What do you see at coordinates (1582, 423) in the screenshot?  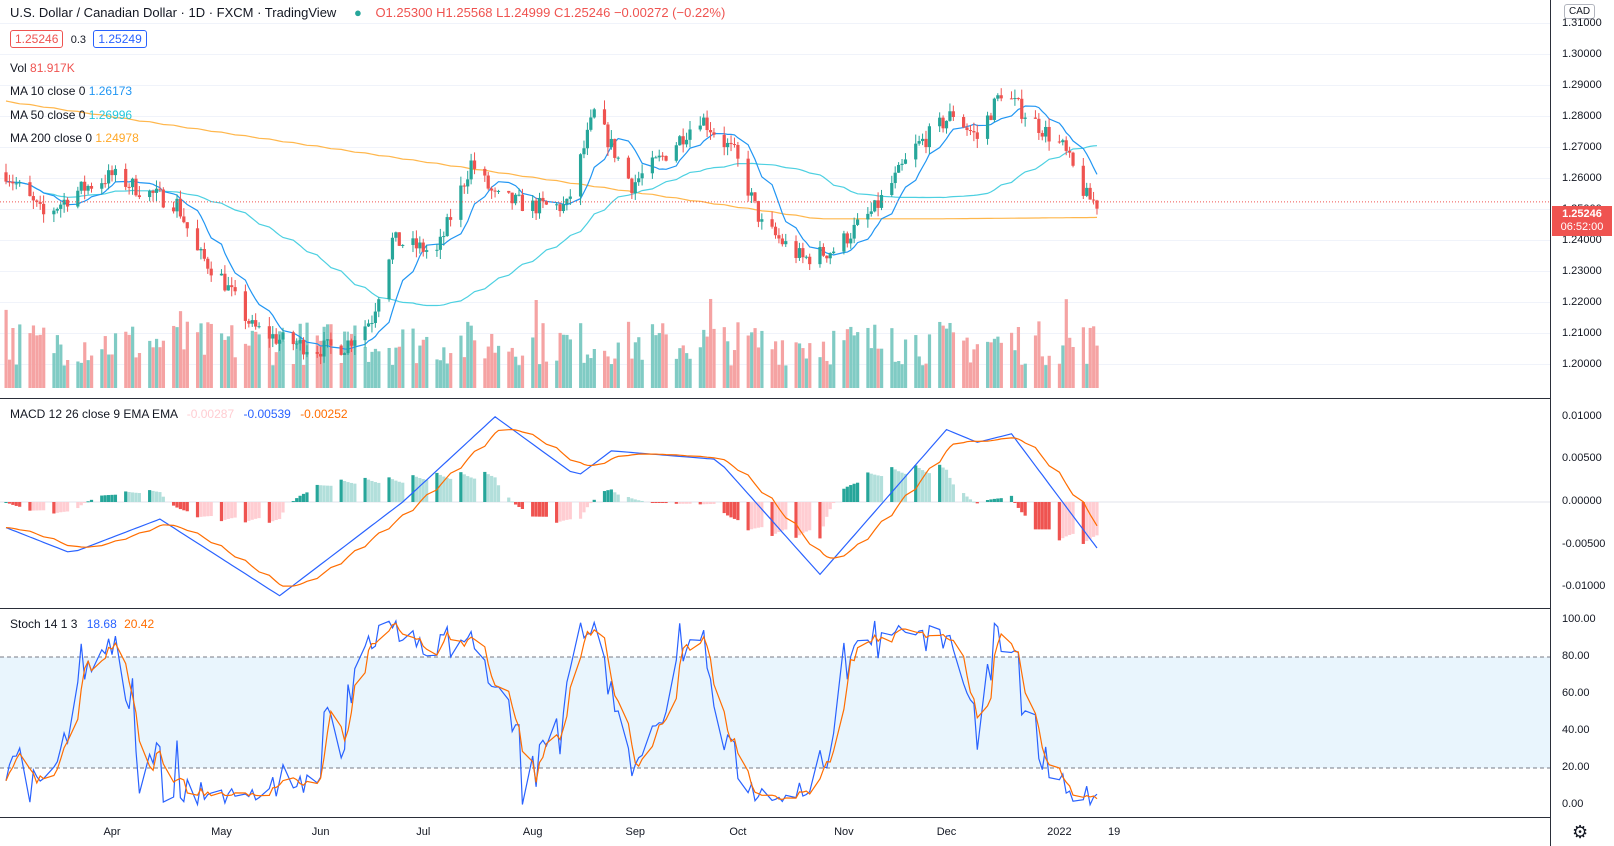 I see `price-axis` at bounding box center [1582, 423].